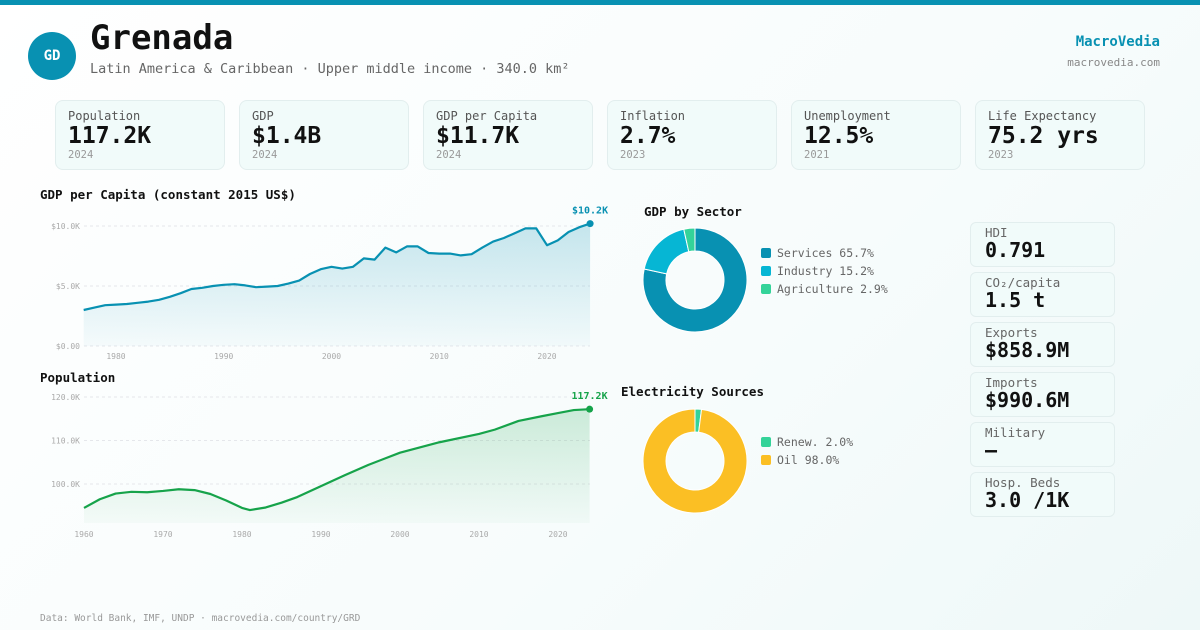 This screenshot has height=630, width=1200. I want to click on gdp-chart-title: GDP per Capita (constant 2015 US$), so click(168, 194).